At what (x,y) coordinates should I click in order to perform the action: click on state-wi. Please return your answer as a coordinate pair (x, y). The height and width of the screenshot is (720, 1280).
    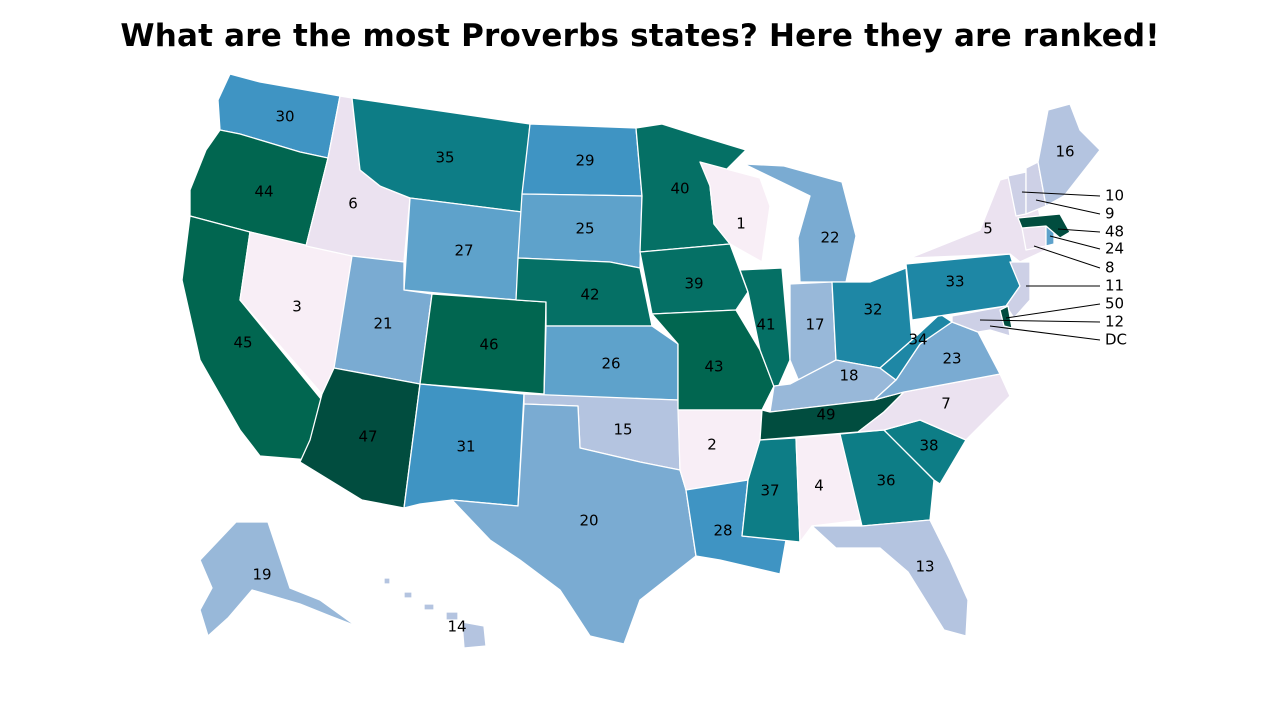
    Looking at the image, I should click on (735, 212).